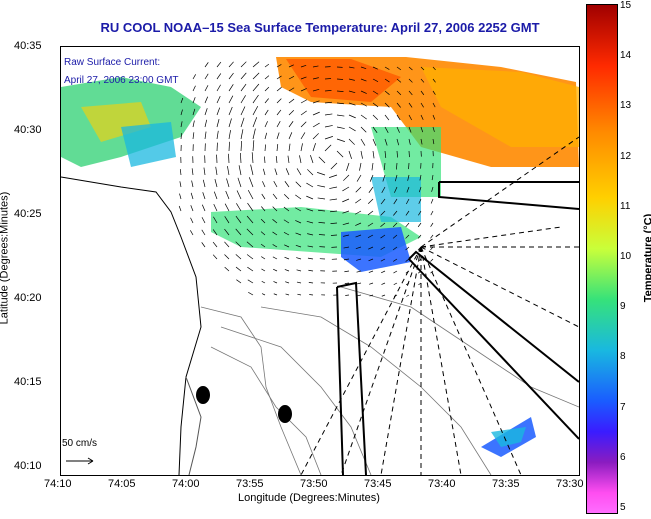  I want to click on temperature-colorbar, so click(602, 259).